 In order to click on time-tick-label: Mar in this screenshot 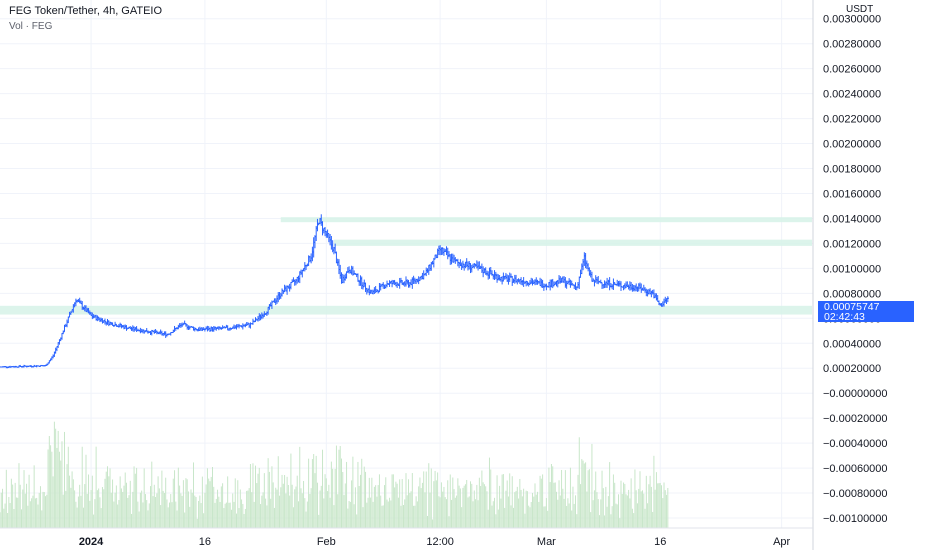, I will do `click(546, 542)`.